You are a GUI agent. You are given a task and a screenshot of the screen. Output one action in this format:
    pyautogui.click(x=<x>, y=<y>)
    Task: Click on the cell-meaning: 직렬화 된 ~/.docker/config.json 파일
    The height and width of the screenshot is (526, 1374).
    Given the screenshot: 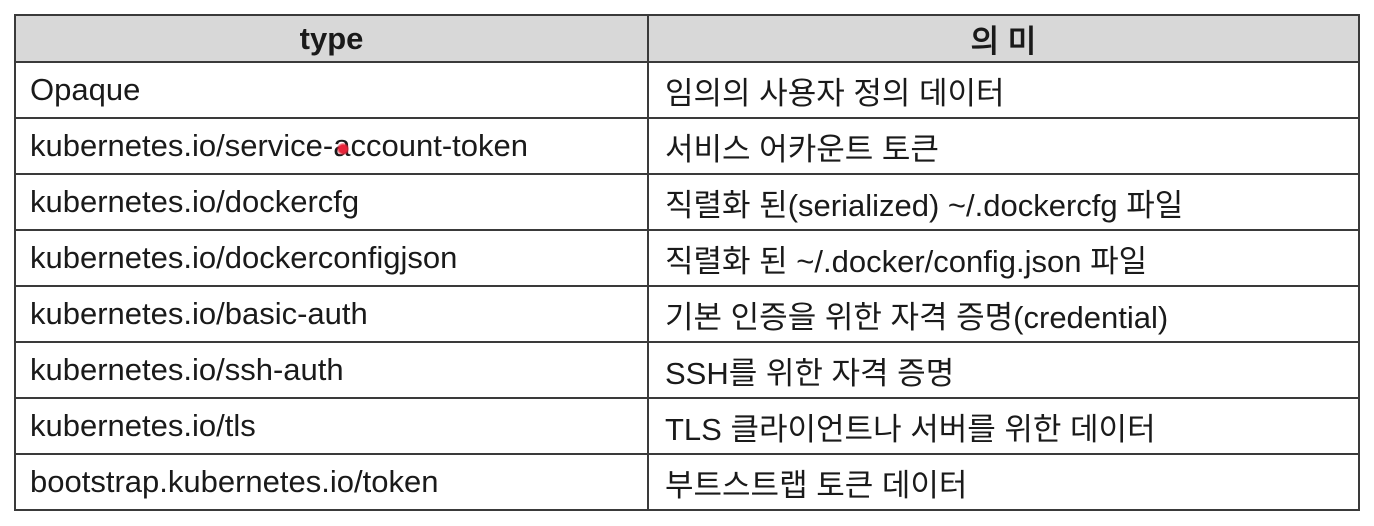 What is the action you would take?
    pyautogui.click(x=1003, y=258)
    